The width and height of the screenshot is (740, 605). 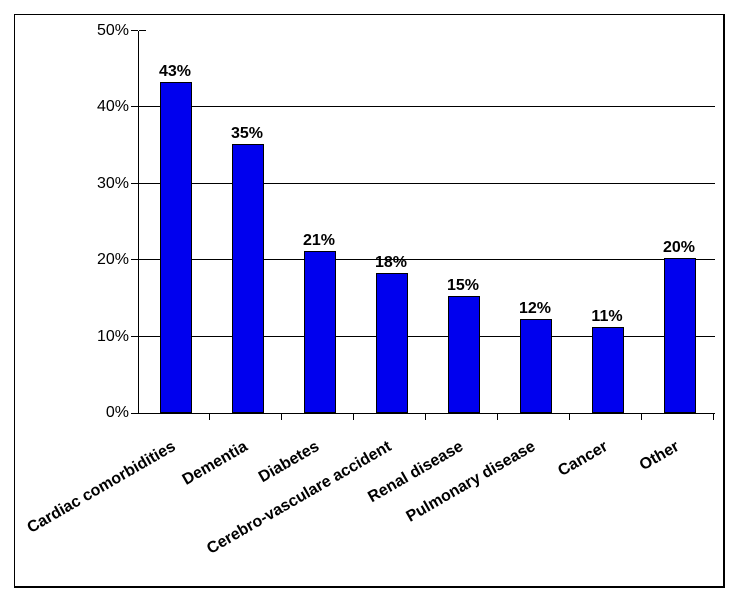 What do you see at coordinates (248, 278) in the screenshot?
I see `bar-dementia` at bounding box center [248, 278].